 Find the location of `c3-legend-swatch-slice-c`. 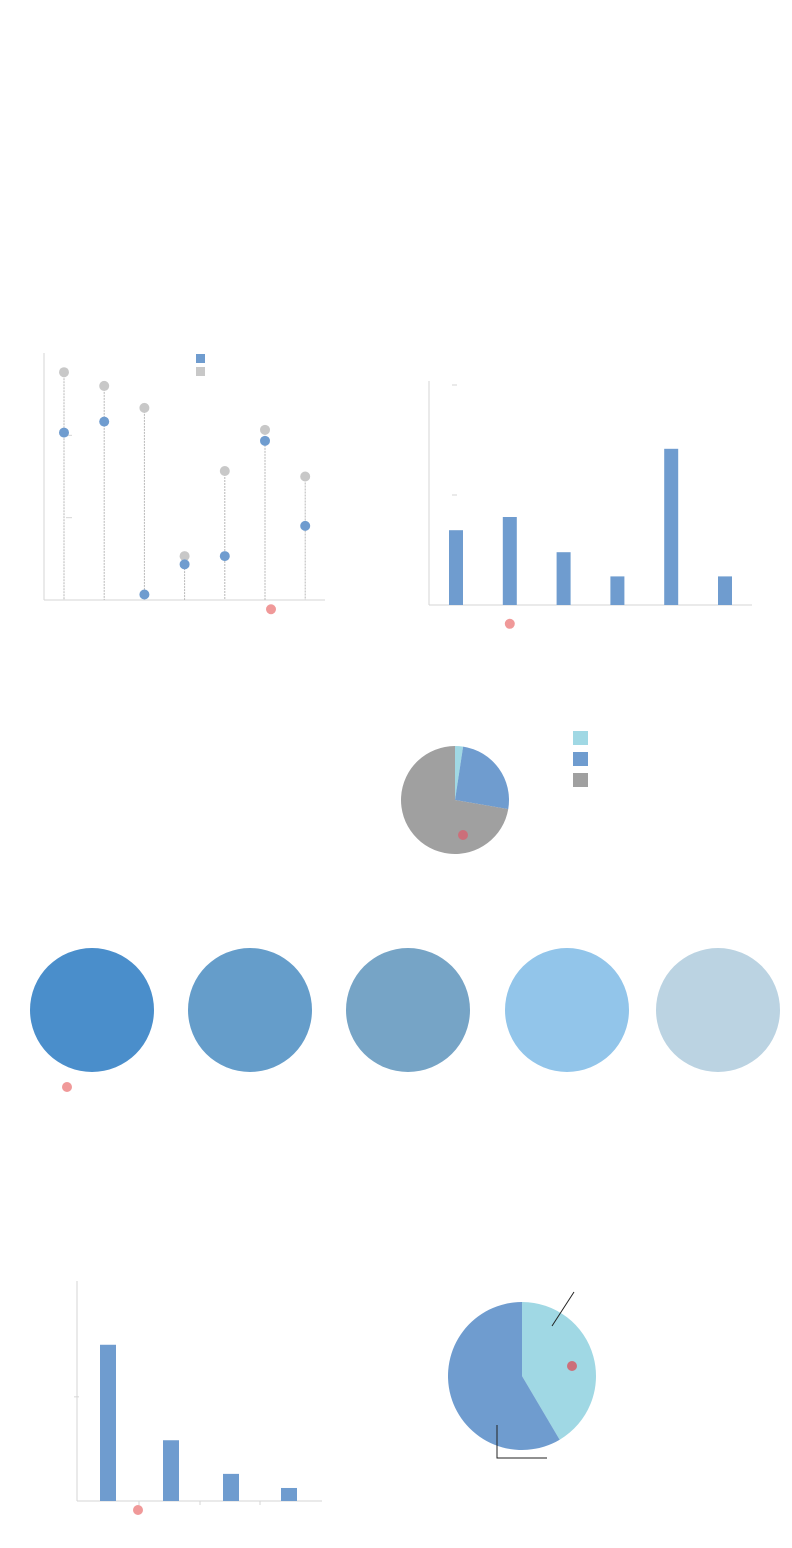

c3-legend-swatch-slice-c is located at coordinates (580, 780).